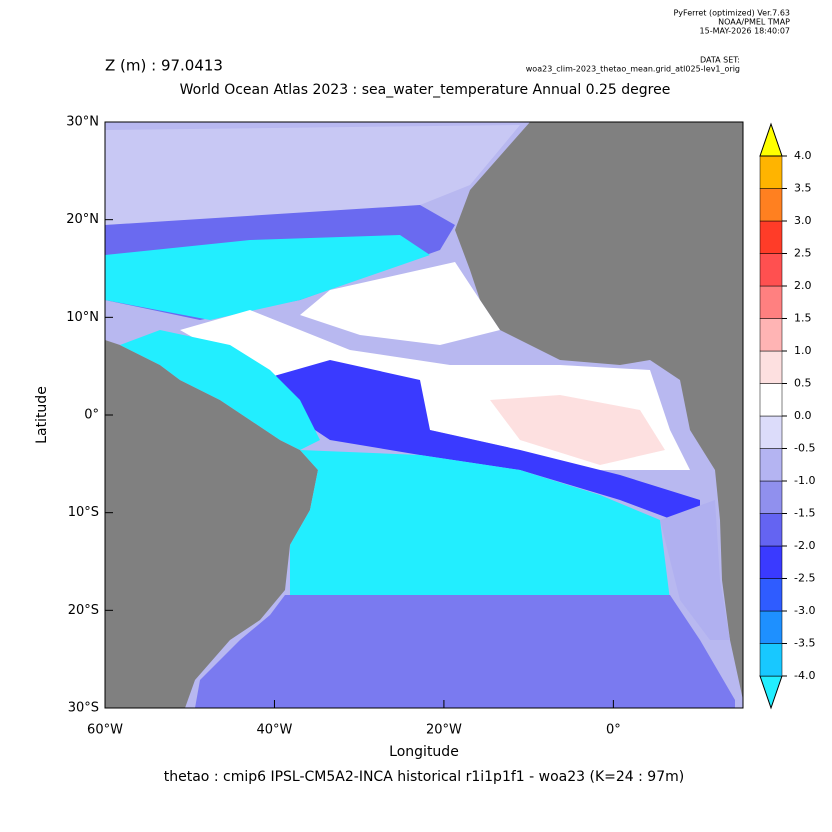 This screenshot has height=832, width=832. Describe the element at coordinates (577, 430) in the screenshot. I see `pink-patch` at that location.